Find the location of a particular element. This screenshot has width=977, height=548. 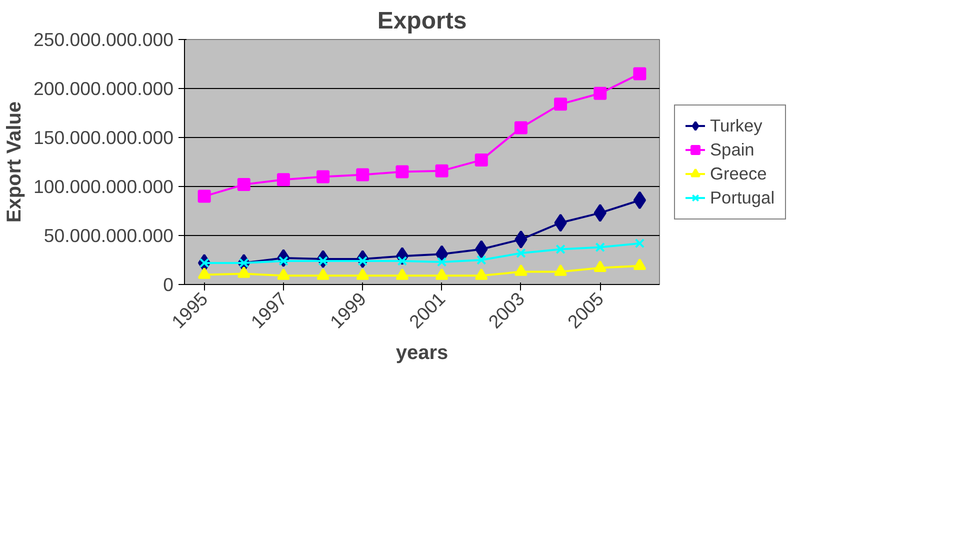

legend-label: Portugal is located at coordinates (742, 197).